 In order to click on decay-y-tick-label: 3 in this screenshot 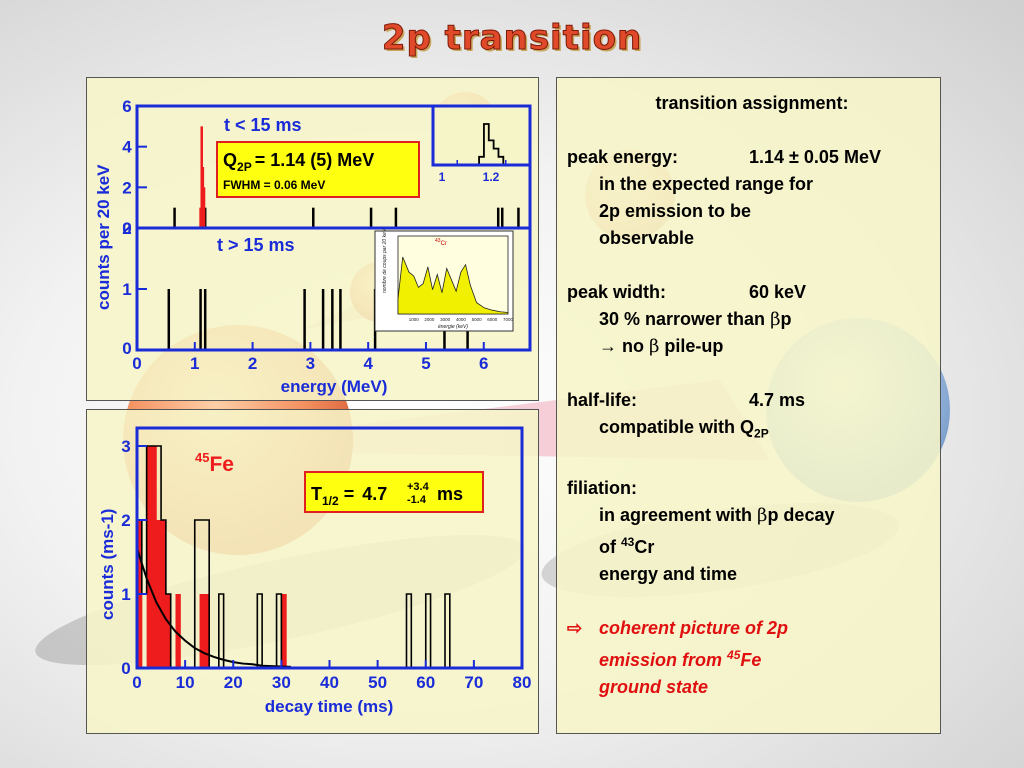, I will do `click(125, 446)`.